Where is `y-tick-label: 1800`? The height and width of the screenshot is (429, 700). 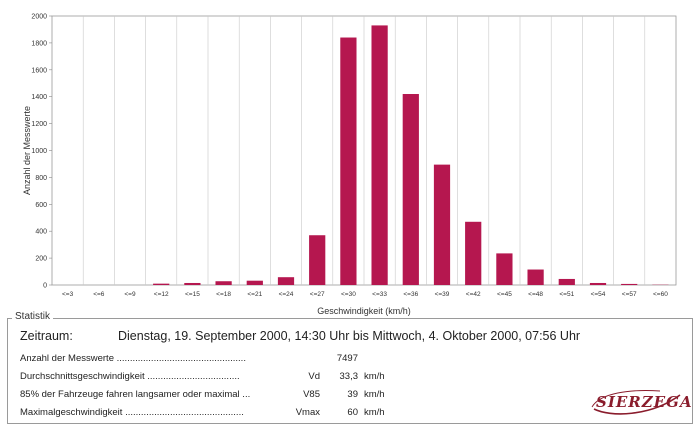 y-tick-label: 1800 is located at coordinates (39, 43).